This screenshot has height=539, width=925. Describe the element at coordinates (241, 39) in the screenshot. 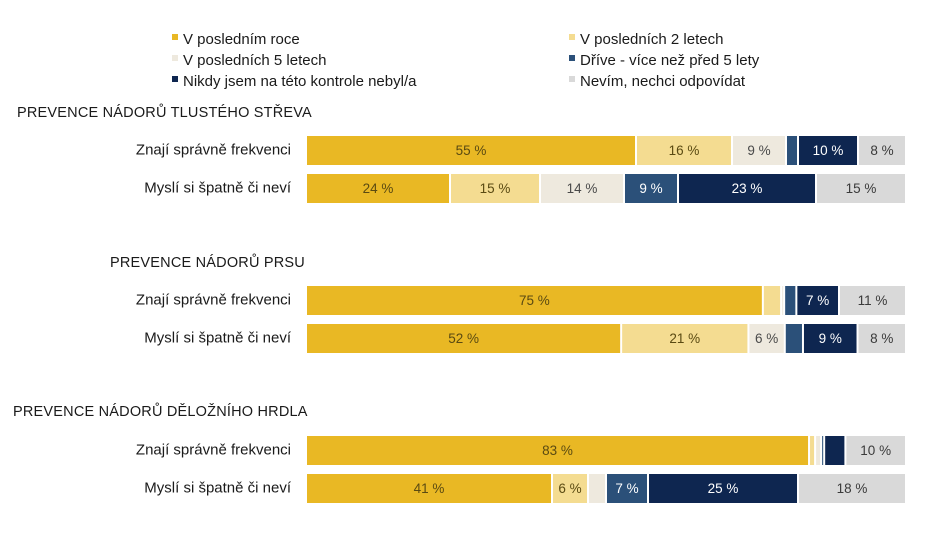

I see `legend-label: V posledním roce` at that location.